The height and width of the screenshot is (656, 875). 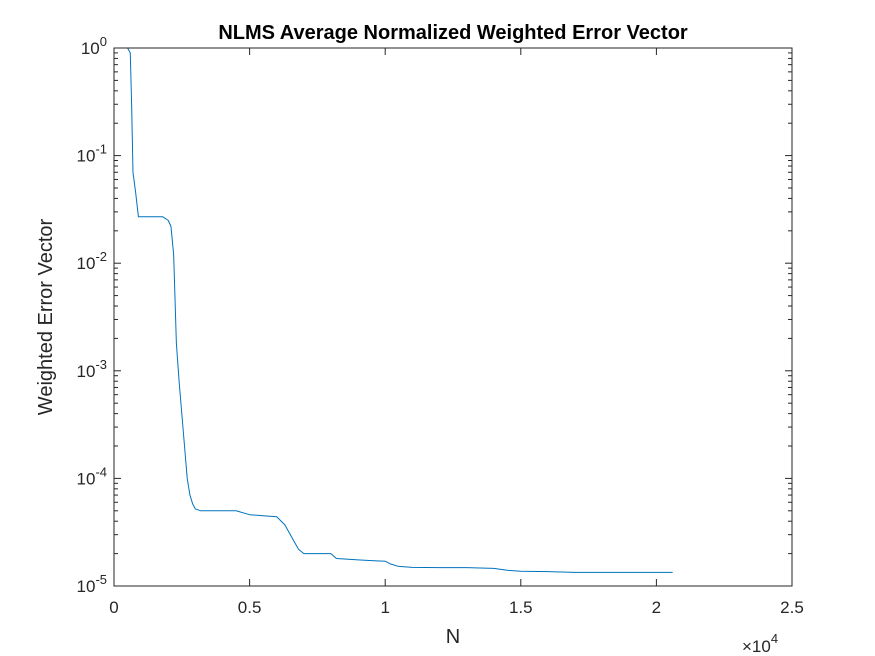 I want to click on x-axis-label: N, so click(x=453, y=637).